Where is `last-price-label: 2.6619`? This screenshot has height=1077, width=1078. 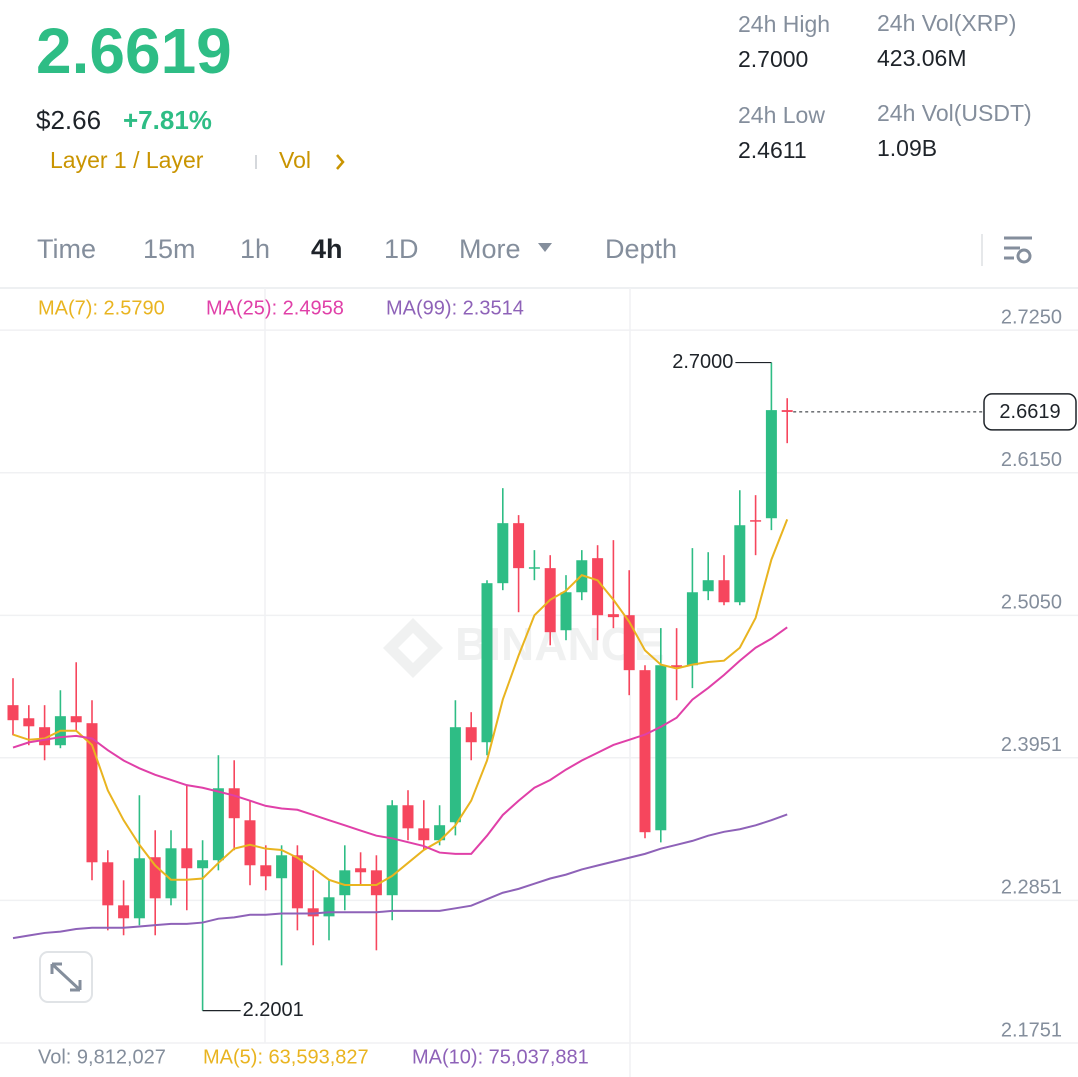 last-price-label: 2.6619 is located at coordinates (1029, 412).